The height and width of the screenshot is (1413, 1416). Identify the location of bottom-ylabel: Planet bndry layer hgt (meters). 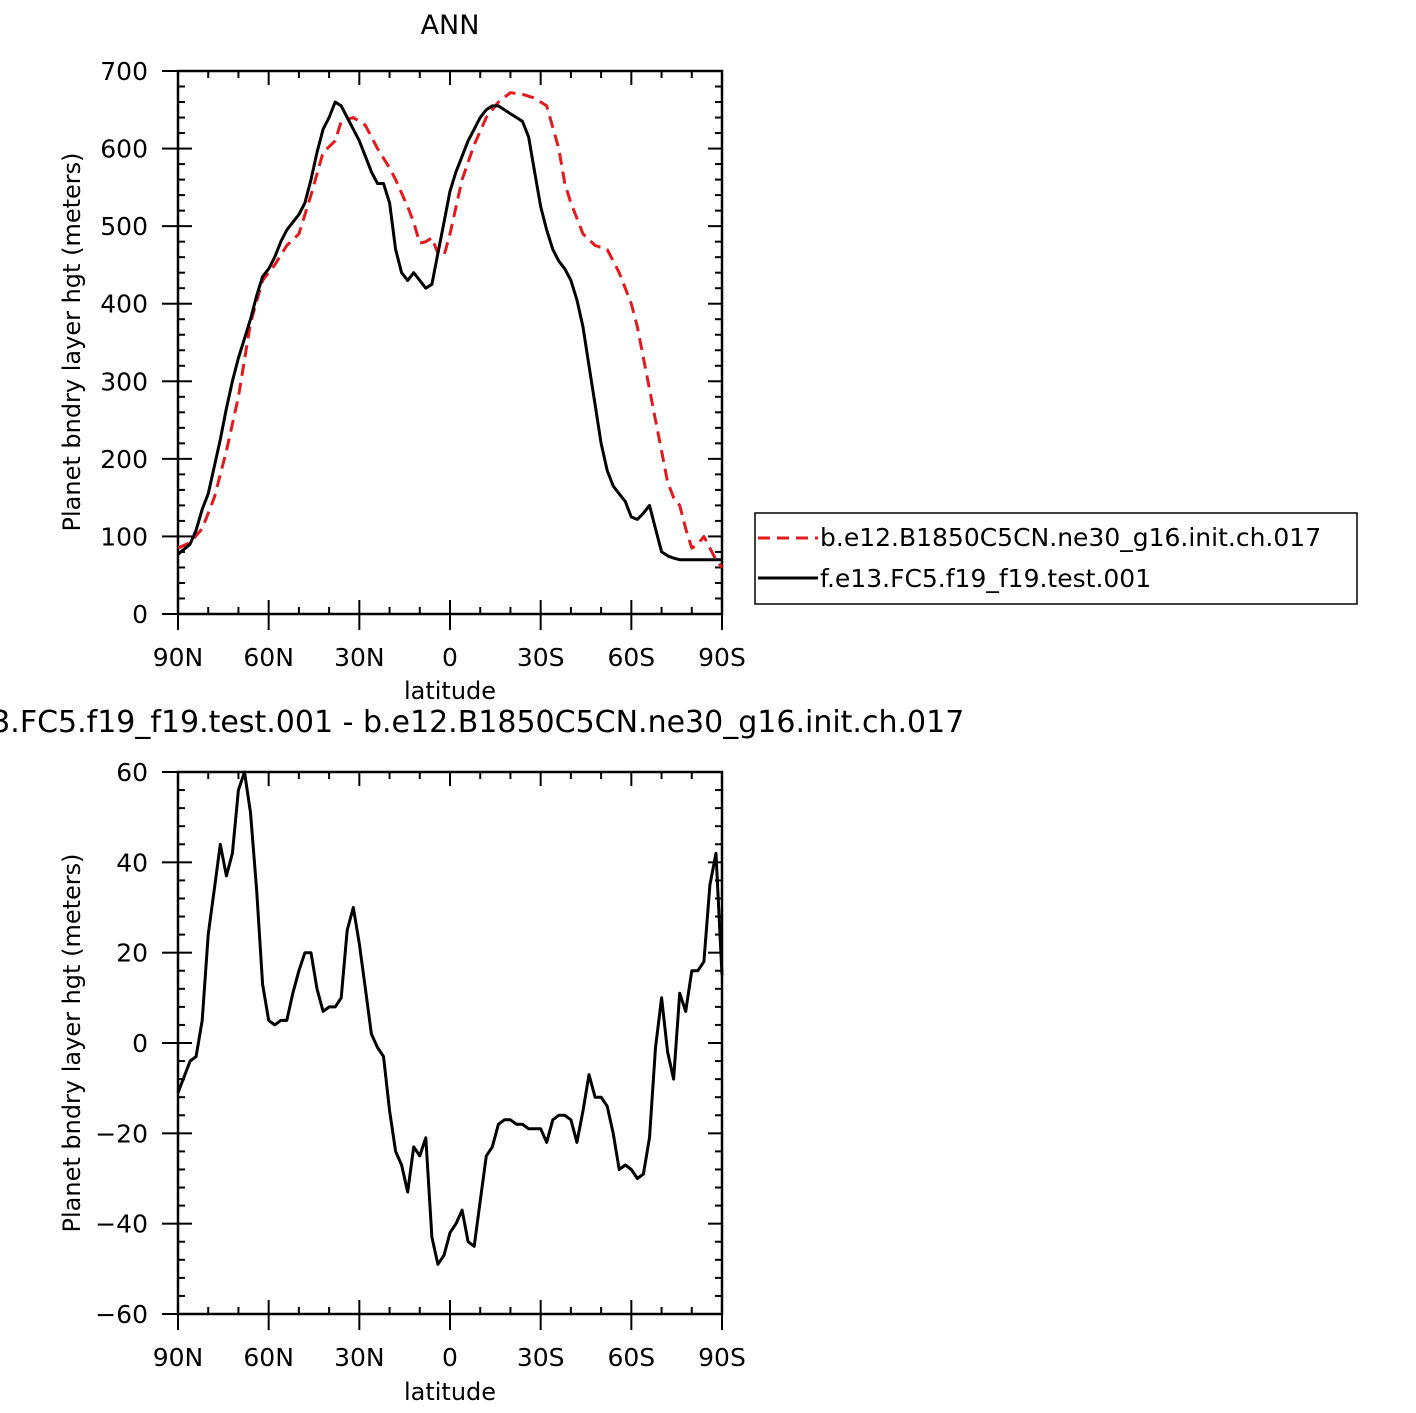
(72, 1043).